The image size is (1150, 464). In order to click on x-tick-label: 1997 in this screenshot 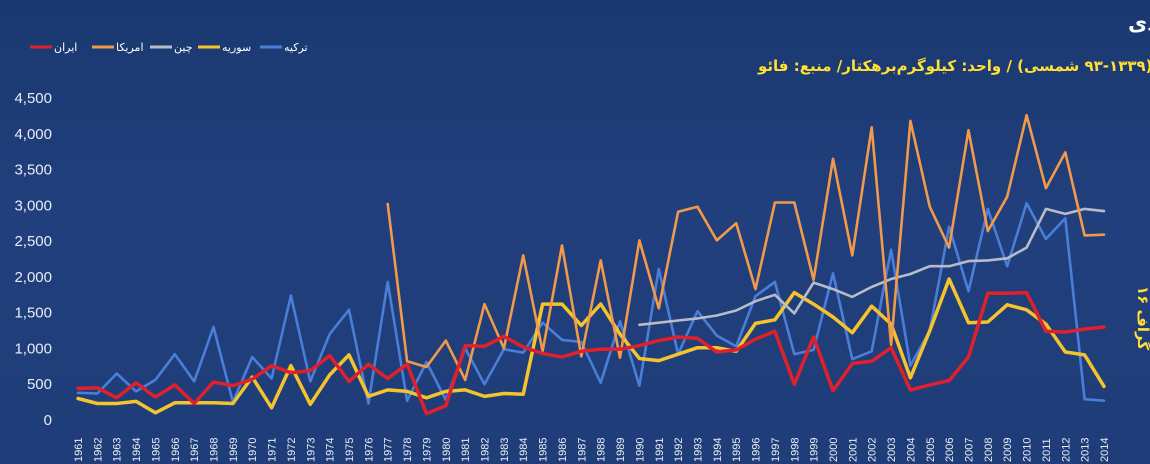, I will do `click(776, 450)`.